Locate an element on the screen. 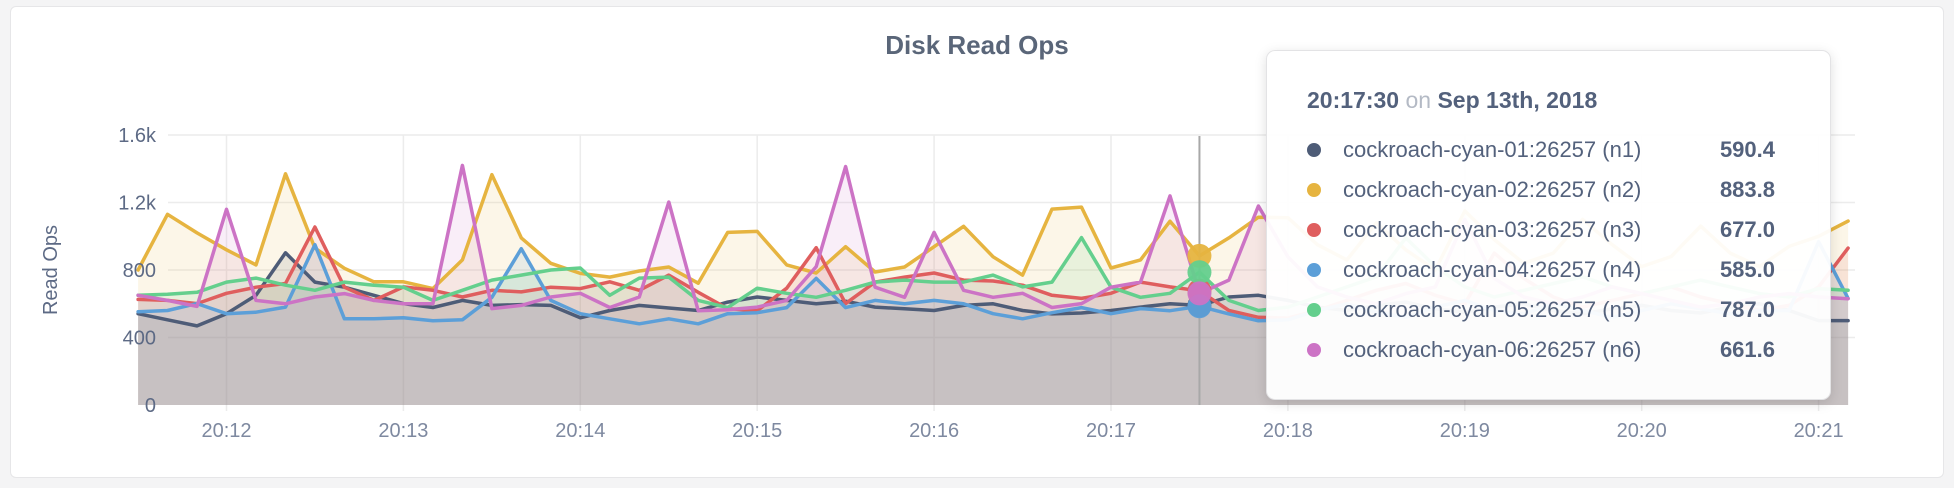 The width and height of the screenshot is (1954, 488). tooltip-row: cockroach-cyan-01:26257 (n1) 590.4 is located at coordinates (1541, 150).